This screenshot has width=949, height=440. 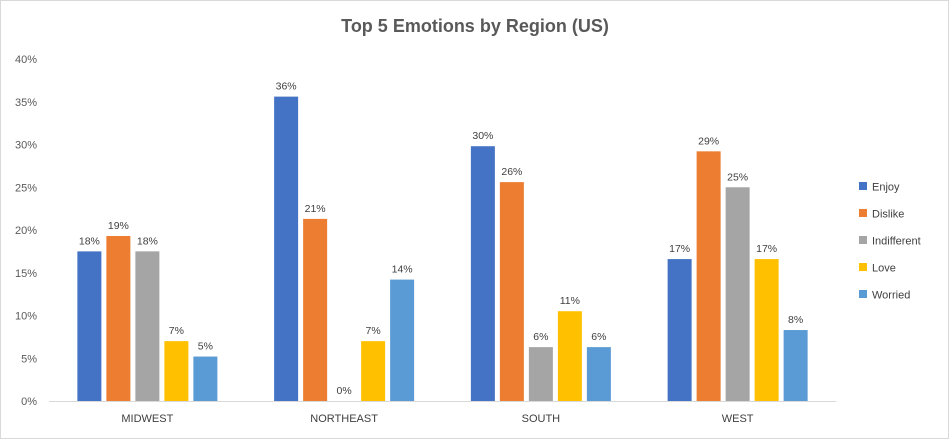 What do you see at coordinates (26, 103) in the screenshot?
I see `y-tick-label: 35%` at bounding box center [26, 103].